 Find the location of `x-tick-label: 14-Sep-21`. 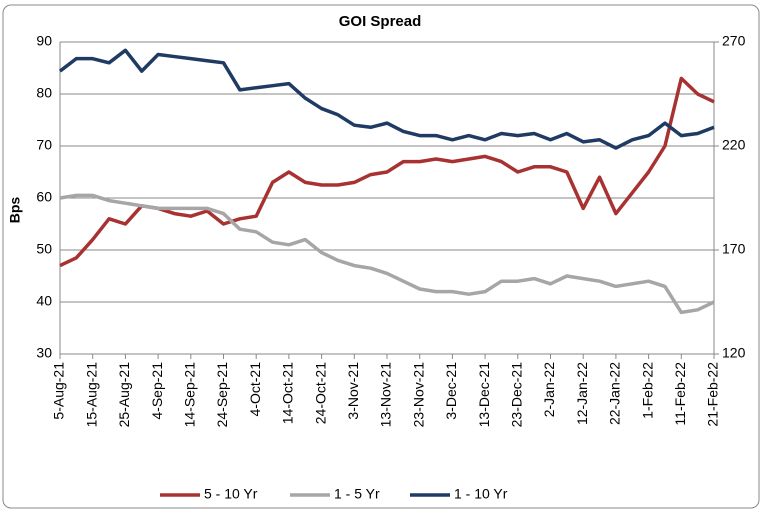

x-tick-label: 14-Sep-21 is located at coordinates (190, 395).